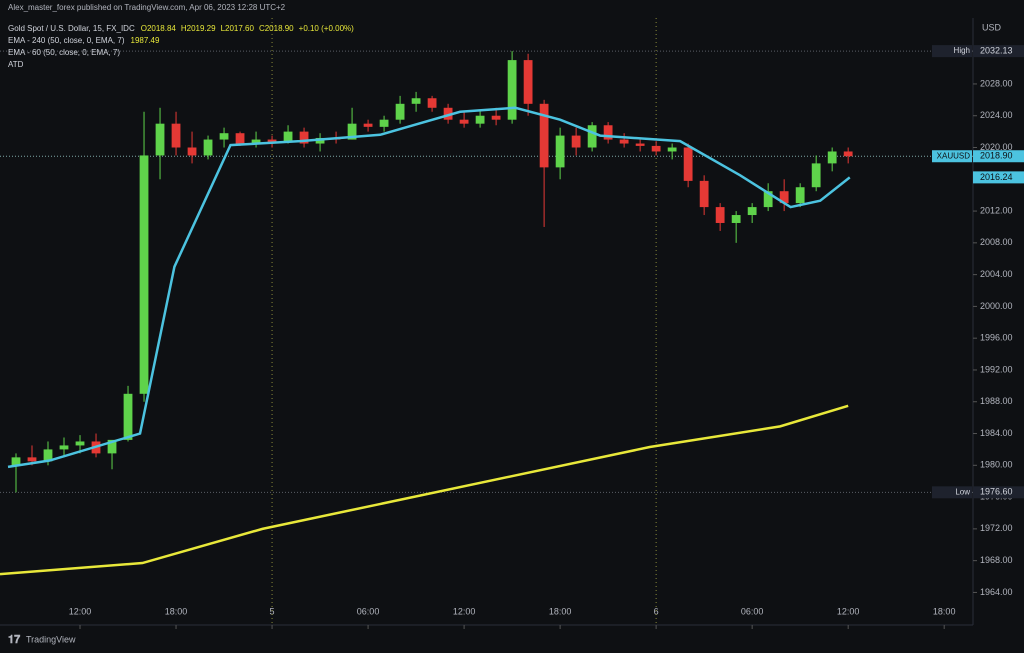  What do you see at coordinates (996, 592) in the screenshot?
I see `y-tick-label: 1964.00` at bounding box center [996, 592].